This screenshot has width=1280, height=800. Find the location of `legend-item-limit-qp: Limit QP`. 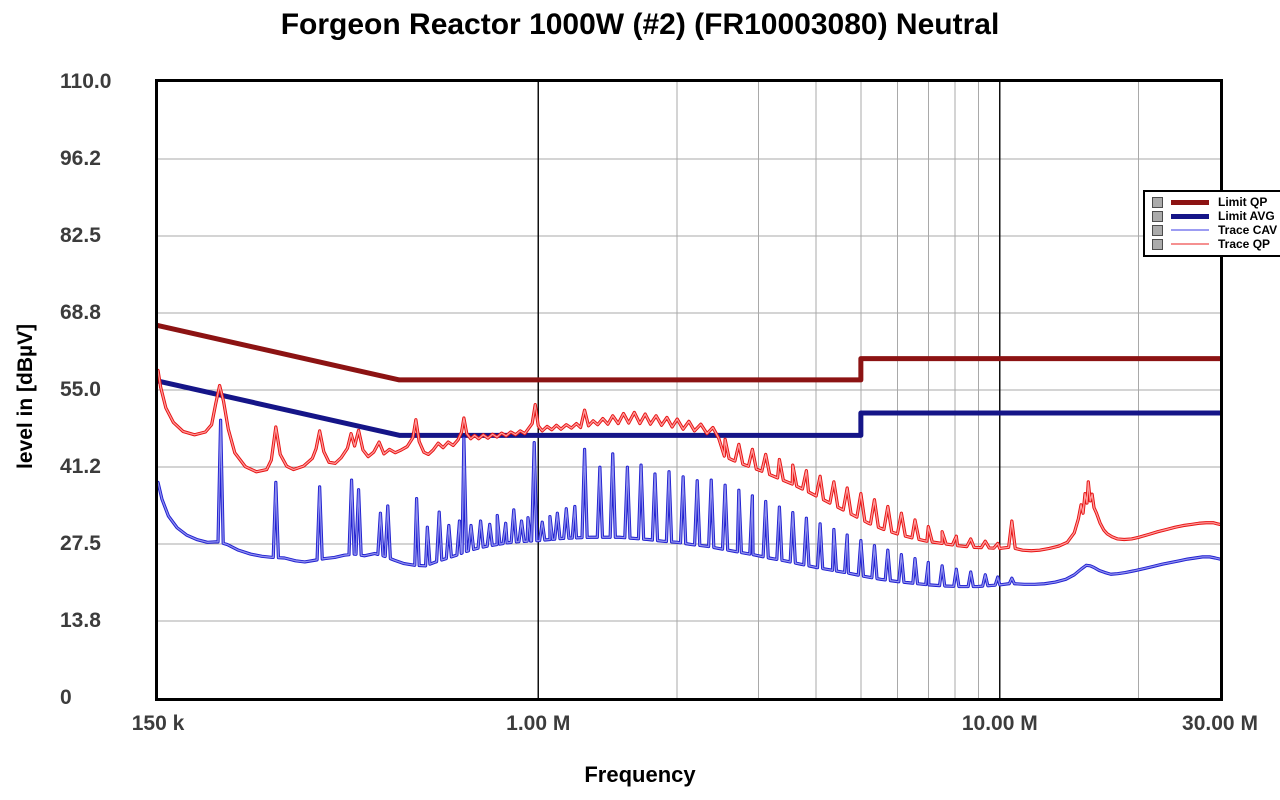

legend-item-limit-qp: Limit QP is located at coordinates (1212, 202).